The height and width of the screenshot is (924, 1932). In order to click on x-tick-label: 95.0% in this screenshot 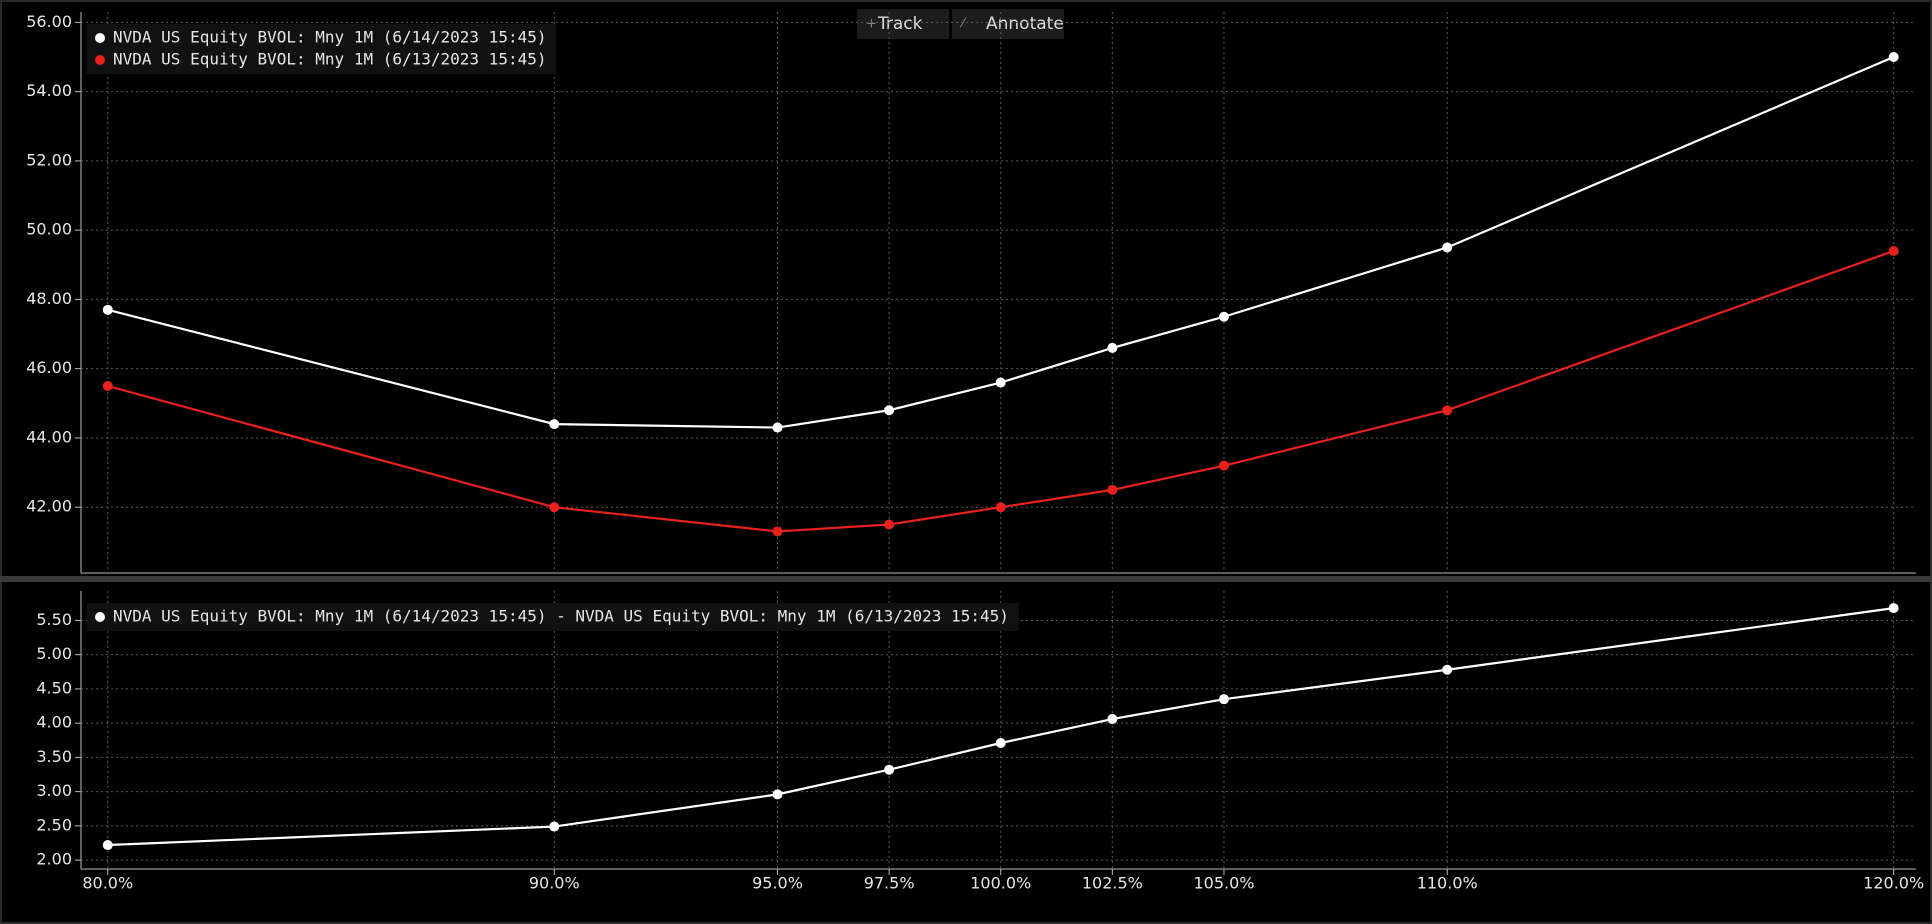, I will do `click(777, 883)`.